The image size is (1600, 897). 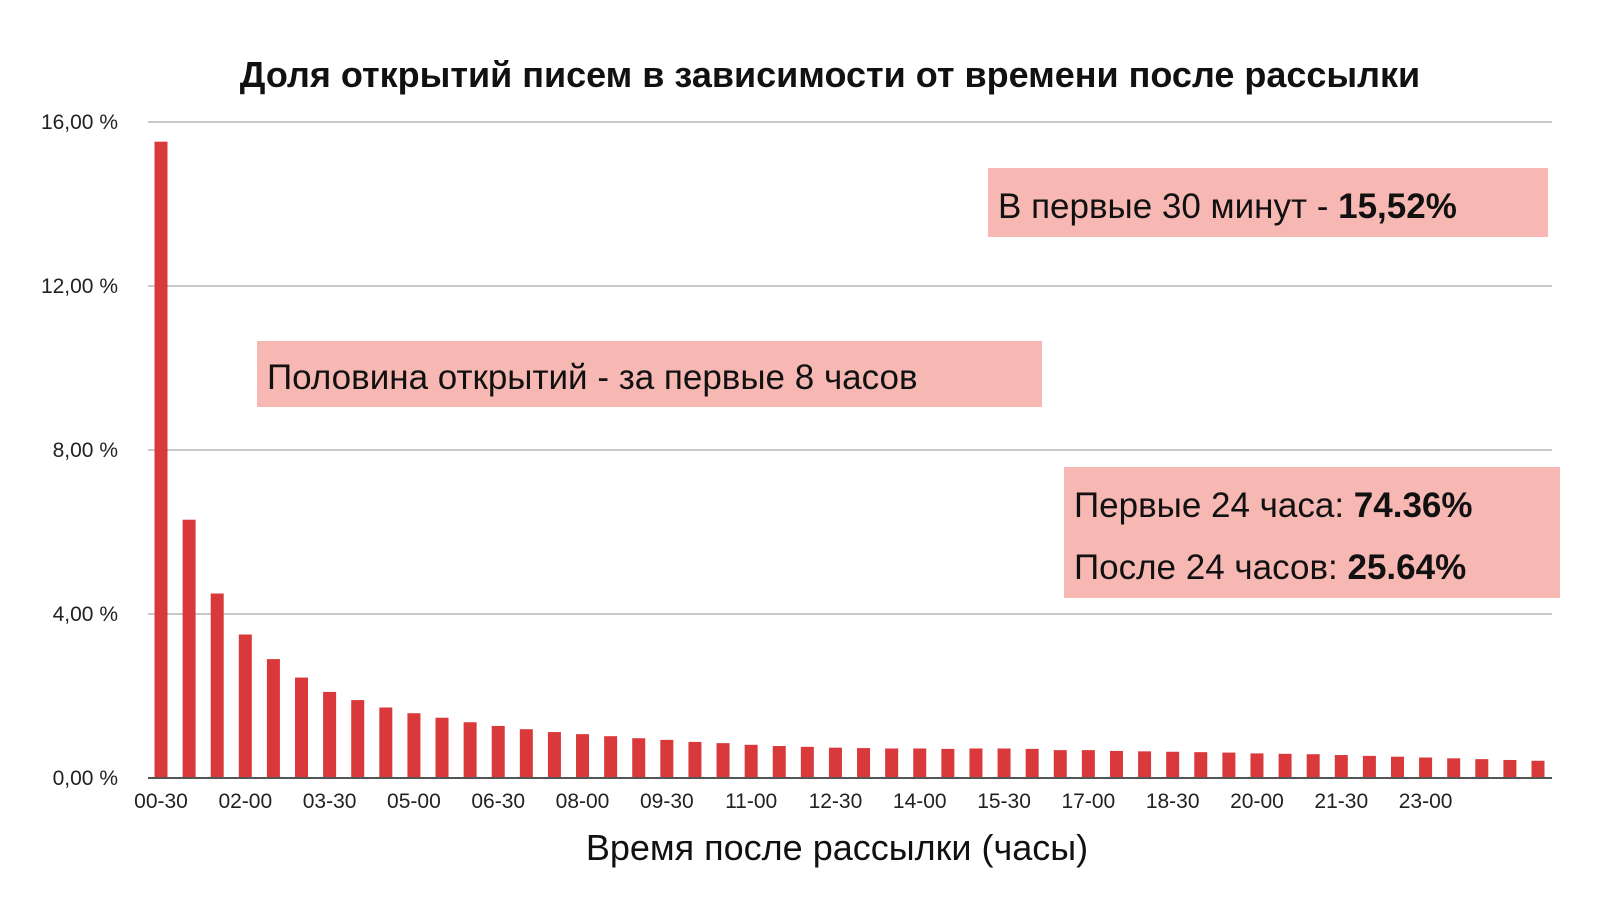 I want to click on annotation-value: 15,52%, so click(x=1397, y=206).